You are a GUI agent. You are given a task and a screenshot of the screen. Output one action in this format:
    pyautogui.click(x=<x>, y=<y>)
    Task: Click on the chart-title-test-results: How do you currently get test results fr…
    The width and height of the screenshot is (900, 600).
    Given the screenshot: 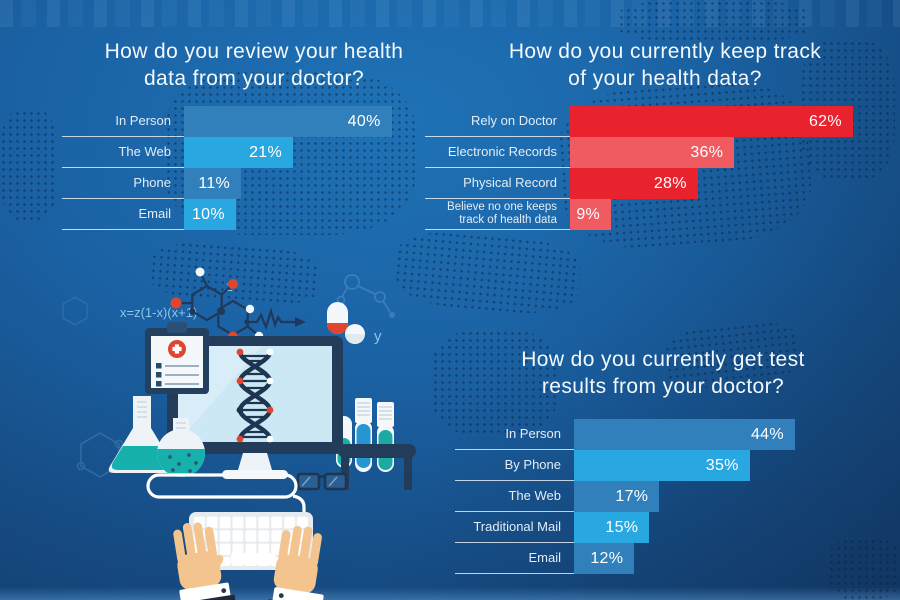 What is the action you would take?
    pyautogui.click(x=663, y=373)
    